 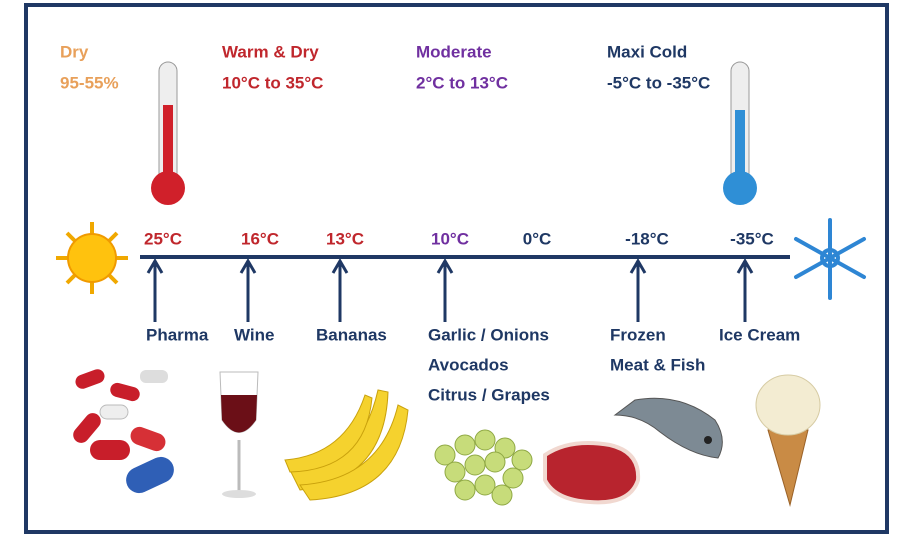 What do you see at coordinates (346, 445) in the screenshot?
I see `bananas-image` at bounding box center [346, 445].